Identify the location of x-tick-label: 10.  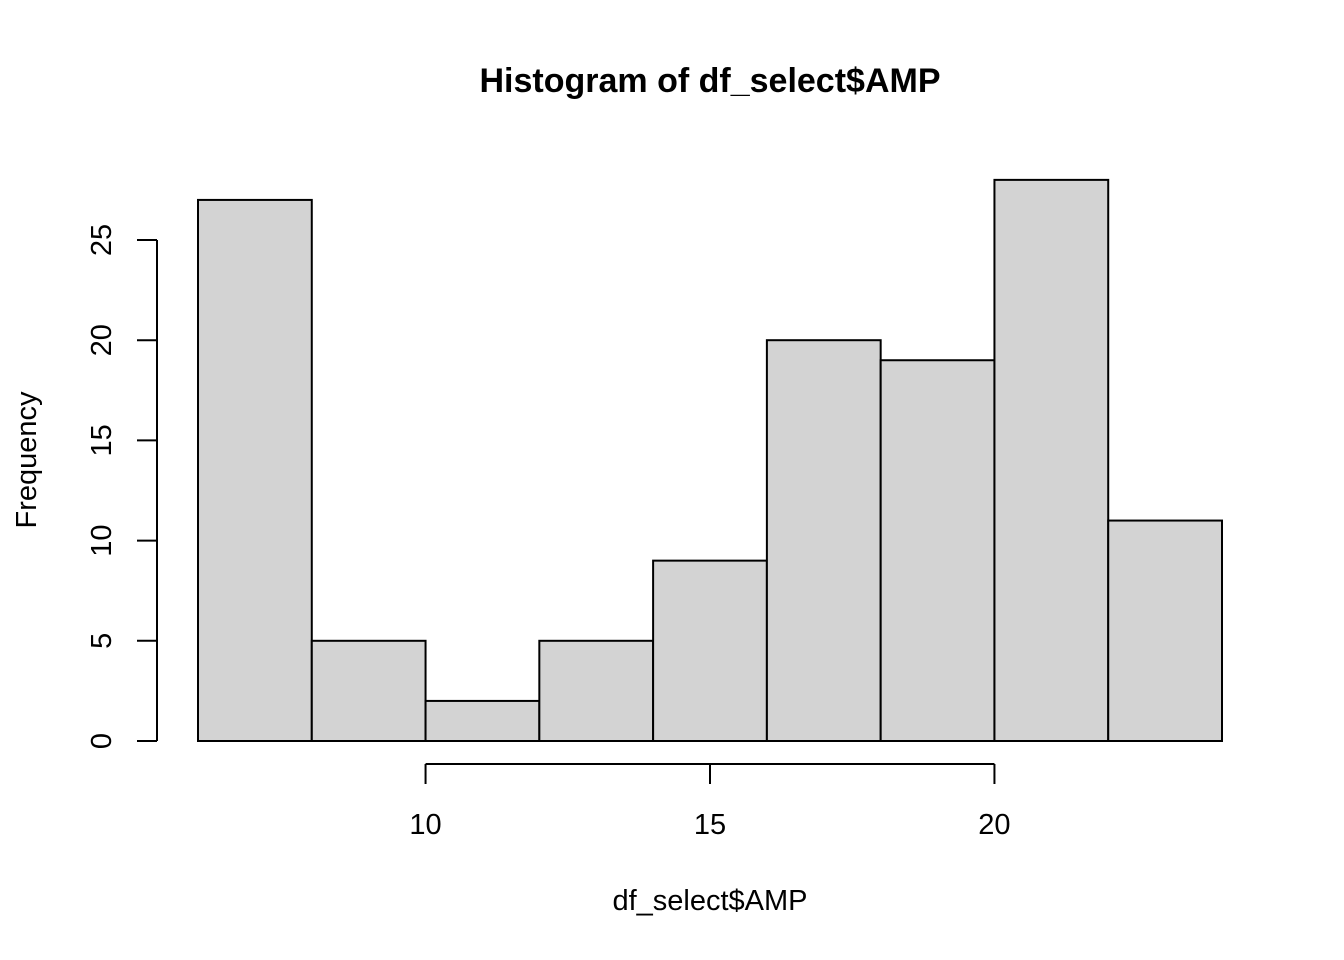
(425, 825).